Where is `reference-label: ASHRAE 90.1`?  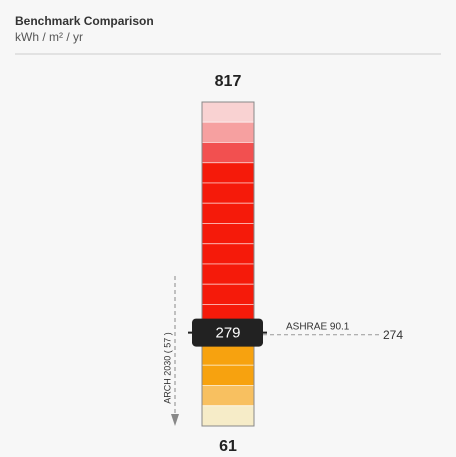 reference-label: ASHRAE 90.1 is located at coordinates (318, 326).